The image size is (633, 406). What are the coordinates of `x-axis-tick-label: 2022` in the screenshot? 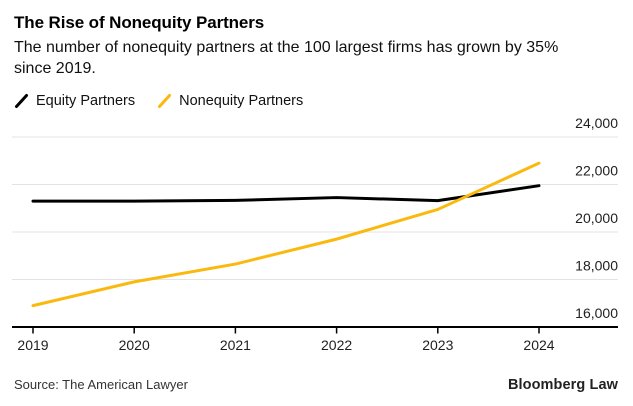 It's located at (336, 345).